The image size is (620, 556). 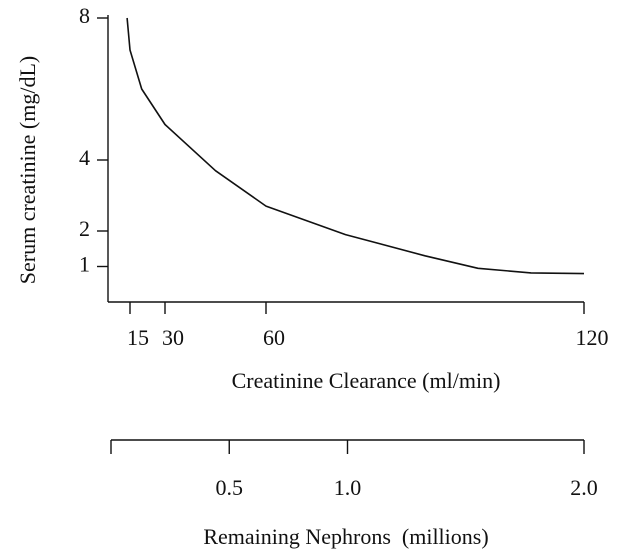 I want to click on x-tick-label: 30, so click(x=173, y=337).